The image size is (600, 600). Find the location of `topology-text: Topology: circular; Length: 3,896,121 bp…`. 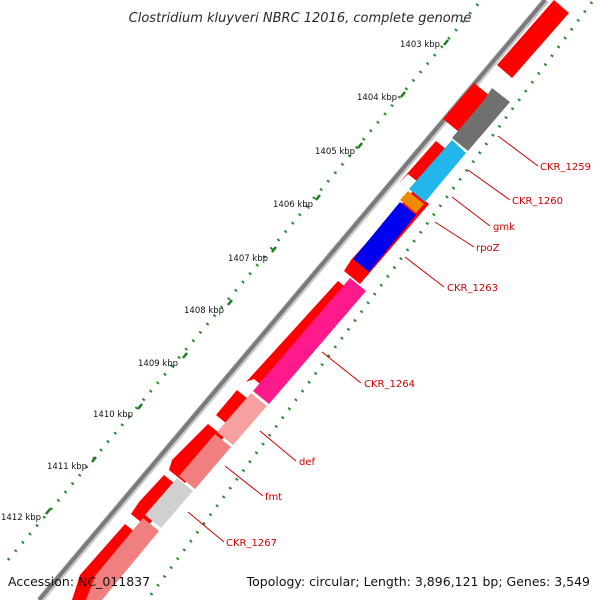

topology-text: Topology: circular; Length: 3,896,121 bp… is located at coordinates (418, 581).